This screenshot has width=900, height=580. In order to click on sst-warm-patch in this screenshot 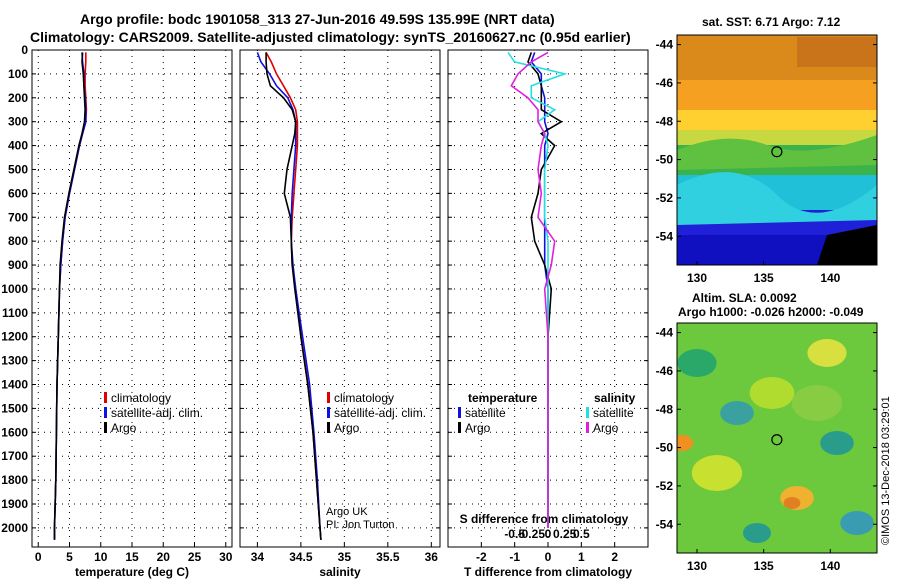, I will do `click(837, 52)`.